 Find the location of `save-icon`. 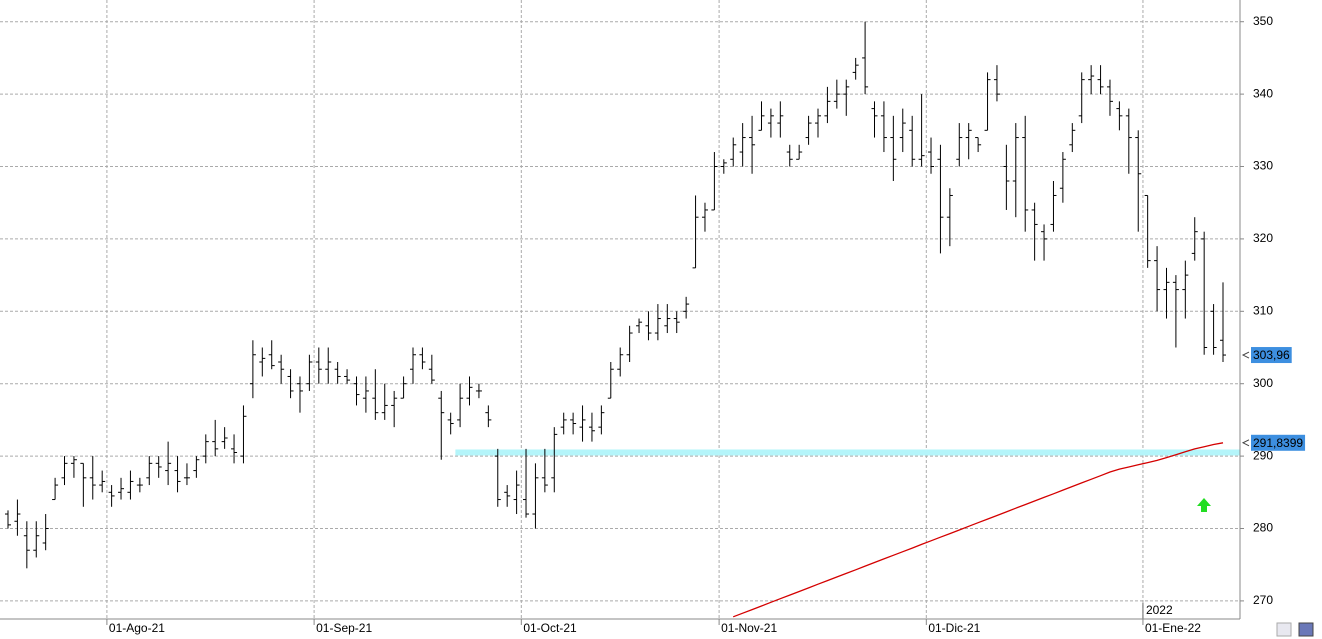

save-icon is located at coordinates (1306, 629).